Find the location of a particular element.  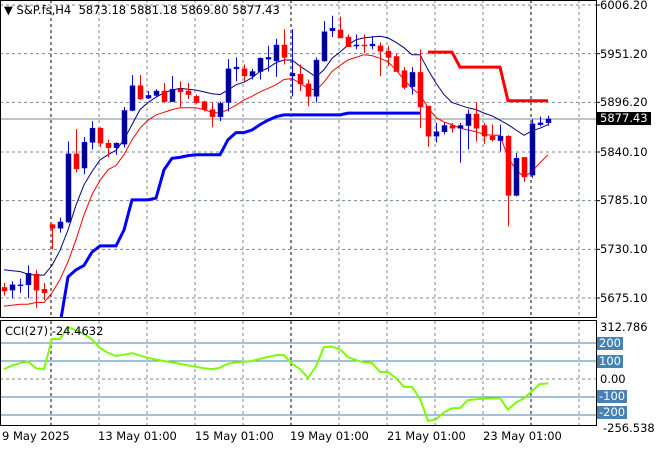

low-value: 5869.80 is located at coordinates (205, 10).